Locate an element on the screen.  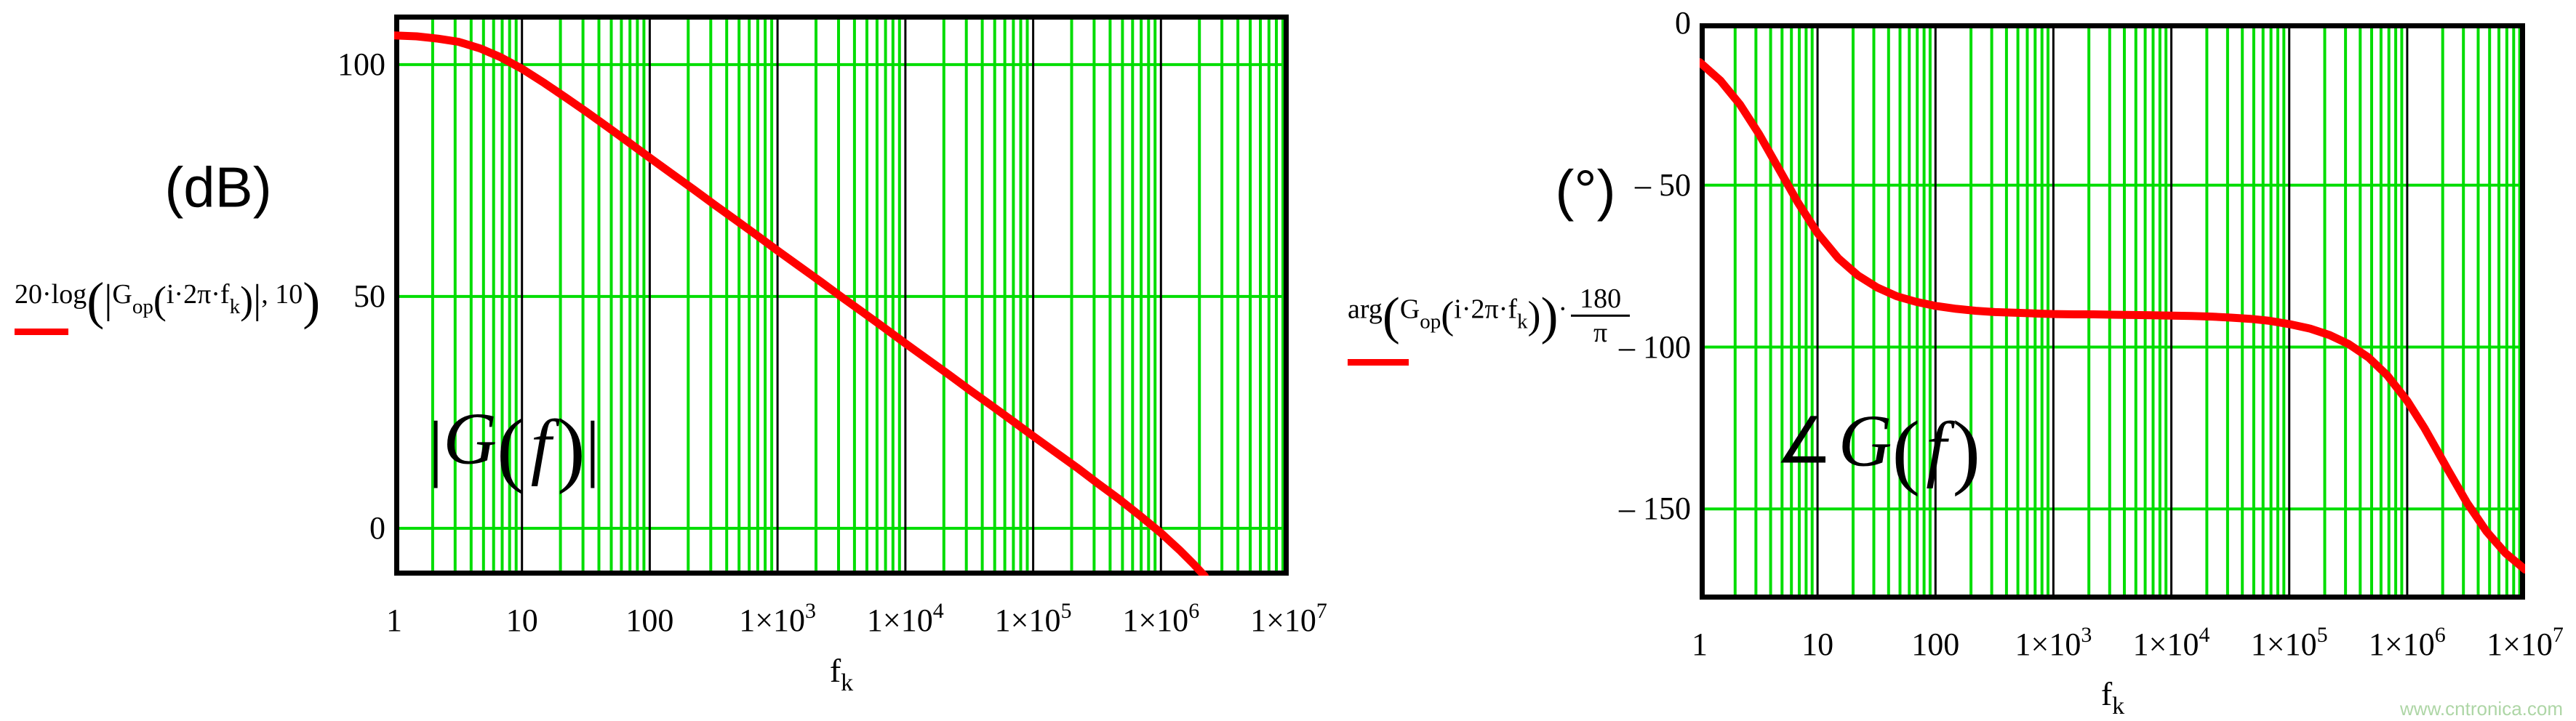
phase-expression: arg(Gop(i·2π·fk))· 180 π is located at coordinates (1489, 316).